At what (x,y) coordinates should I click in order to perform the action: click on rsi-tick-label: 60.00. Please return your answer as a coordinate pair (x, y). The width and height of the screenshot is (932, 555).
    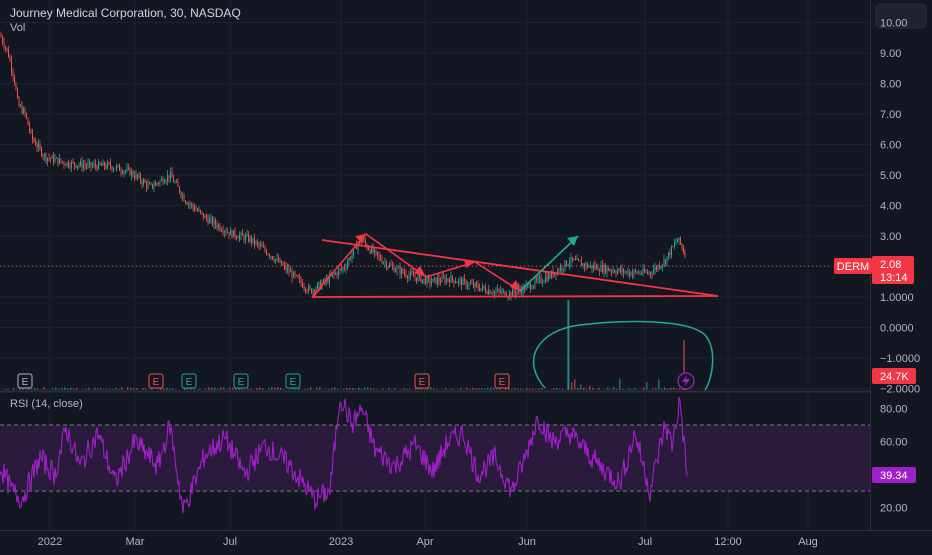
    Looking at the image, I should click on (894, 443).